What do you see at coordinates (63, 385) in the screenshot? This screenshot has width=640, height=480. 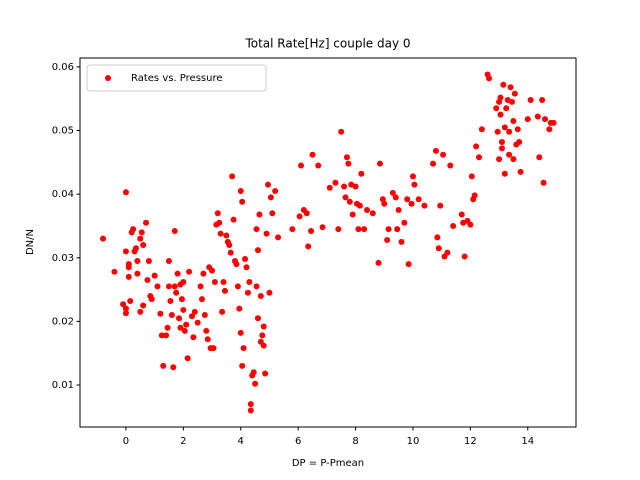 I see `y-tick-label: 0.01` at bounding box center [63, 385].